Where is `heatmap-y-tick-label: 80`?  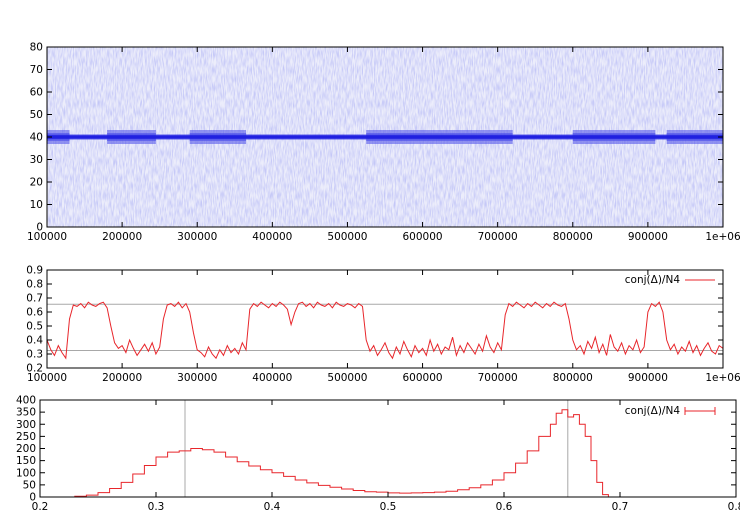 heatmap-y-tick-label: 80 is located at coordinates (36, 48).